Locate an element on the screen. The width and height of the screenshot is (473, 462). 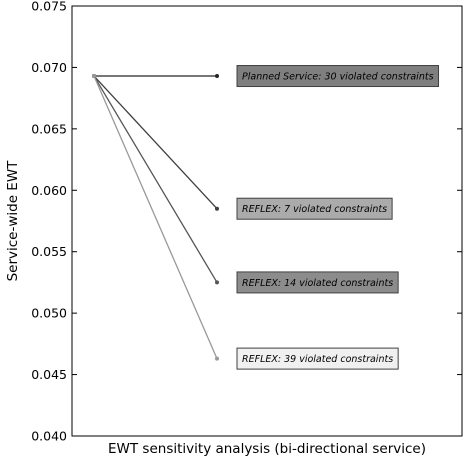
annotation-label: REFLEX: 39 violated constraints is located at coordinates (317, 359).